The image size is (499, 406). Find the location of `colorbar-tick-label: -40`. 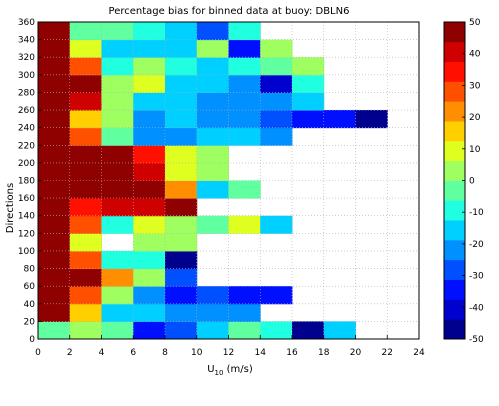

colorbar-tick-label: -40 is located at coordinates (476, 308).